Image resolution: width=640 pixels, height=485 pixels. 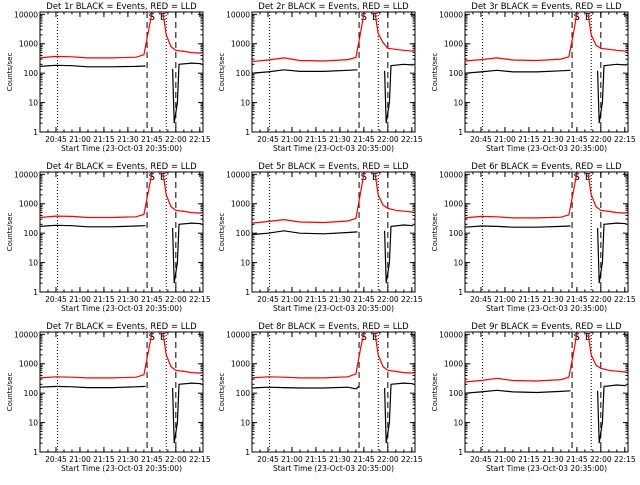 What do you see at coordinates (333, 7) in the screenshot?
I see `panel-title: Det 2r BLACK = Events, RED = LLD` at bounding box center [333, 7].